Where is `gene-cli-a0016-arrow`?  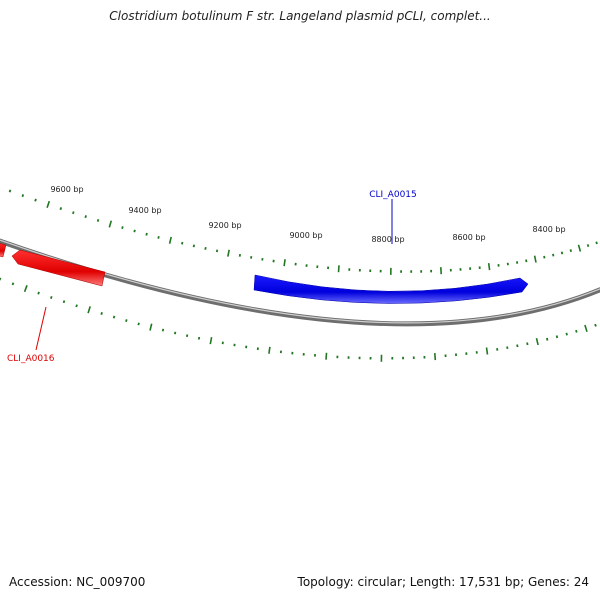 gene-cli-a0016-arrow is located at coordinates (58, 268).